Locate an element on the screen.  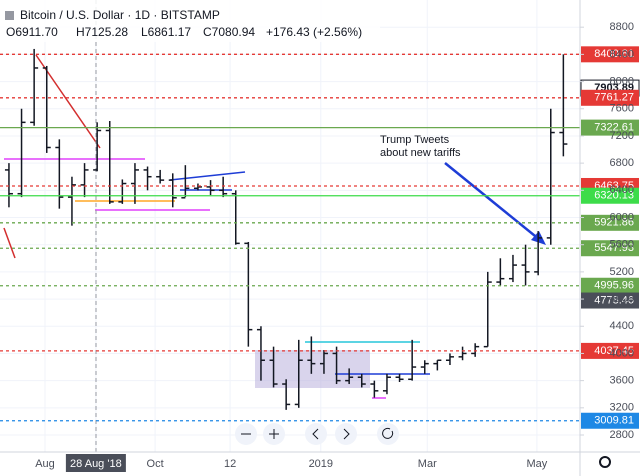
y-tick-label: 8000 is located at coordinates (622, 81).